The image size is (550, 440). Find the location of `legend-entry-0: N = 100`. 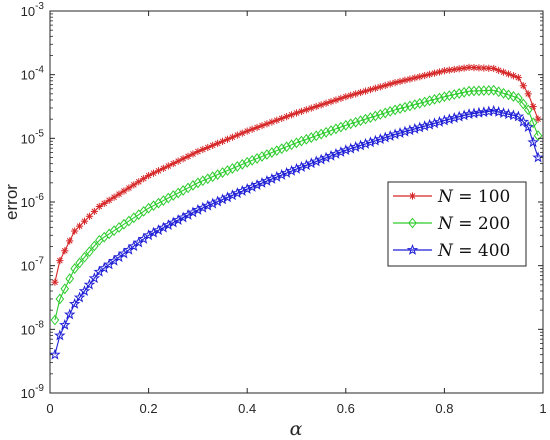

legend-entry-0: N = 100 is located at coordinates (451, 197).